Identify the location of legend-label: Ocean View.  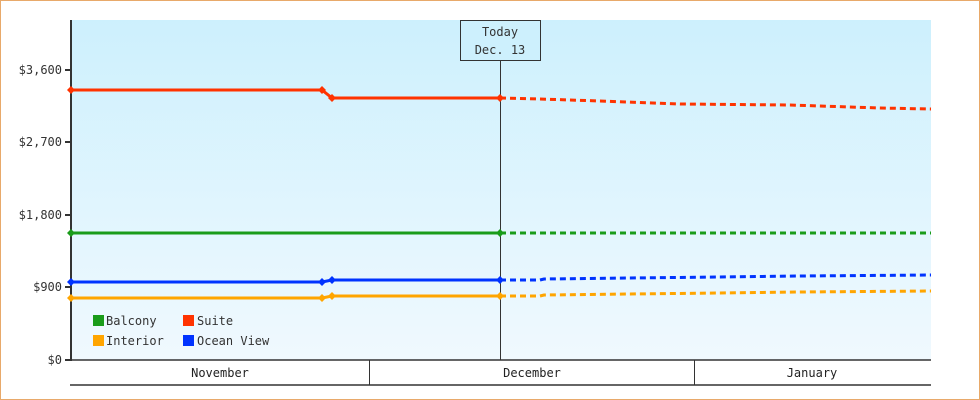
(233, 341).